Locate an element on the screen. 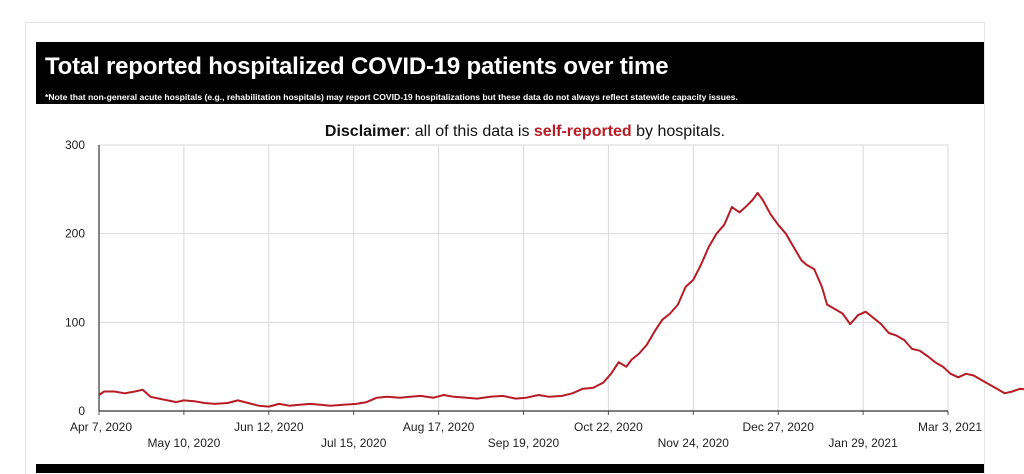 The image size is (1024, 474). x-tick-label-top: Jun 12, 2020 is located at coordinates (269, 427).